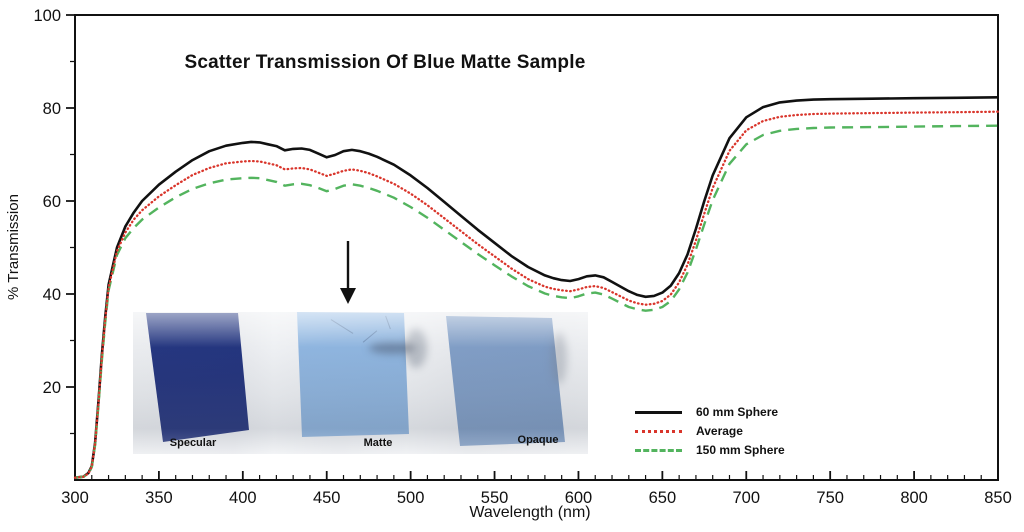  What do you see at coordinates (243, 498) in the screenshot?
I see `x-tick-label: 400` at bounding box center [243, 498].